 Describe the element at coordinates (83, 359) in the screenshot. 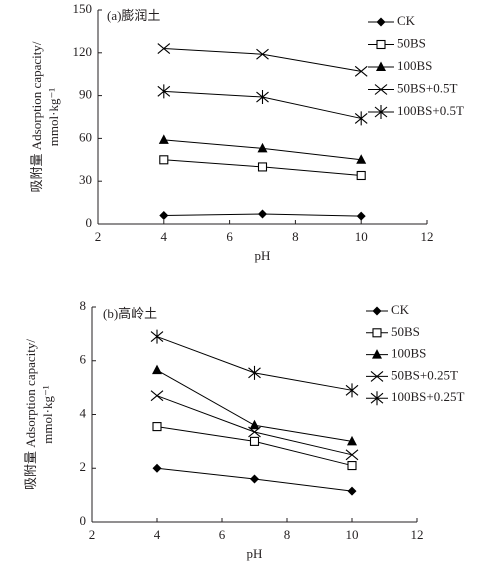

I see `y-tick-label: 6` at that location.